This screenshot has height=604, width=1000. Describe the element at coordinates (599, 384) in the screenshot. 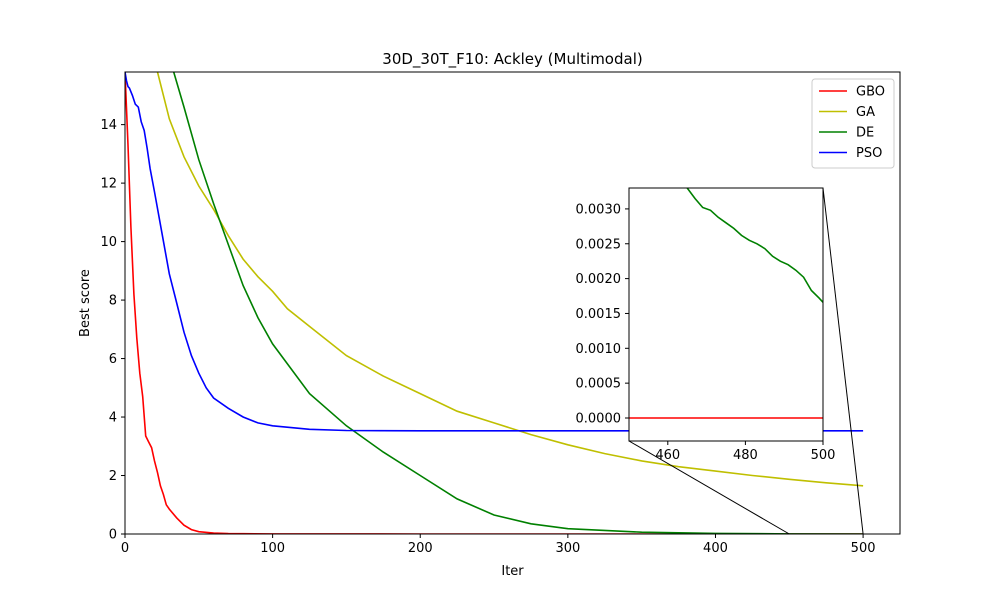

I see `inset-y-tick-label: 0.0005` at that location.